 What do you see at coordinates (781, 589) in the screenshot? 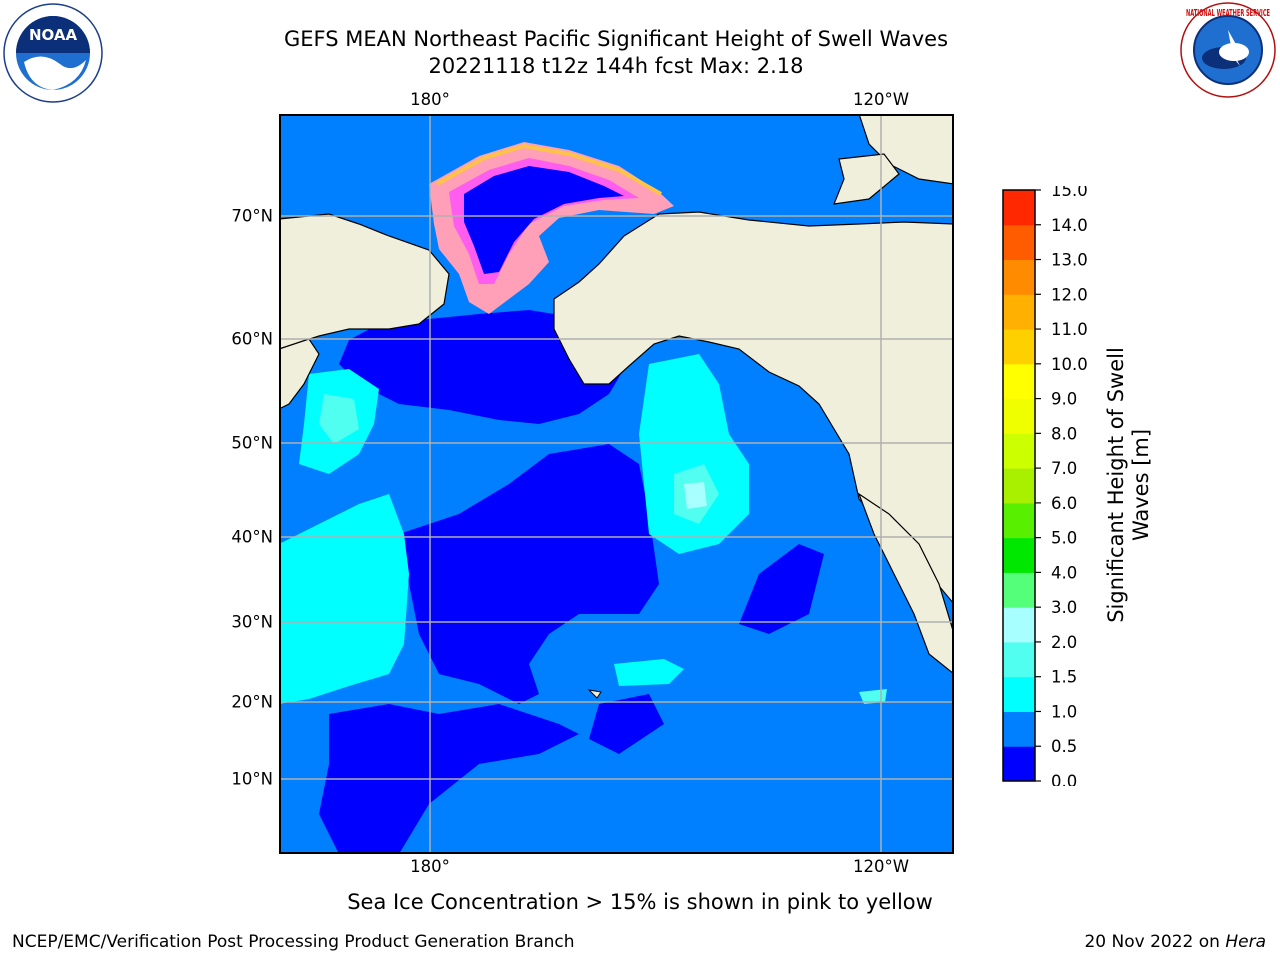
I see `swell-region-low-east` at bounding box center [781, 589].